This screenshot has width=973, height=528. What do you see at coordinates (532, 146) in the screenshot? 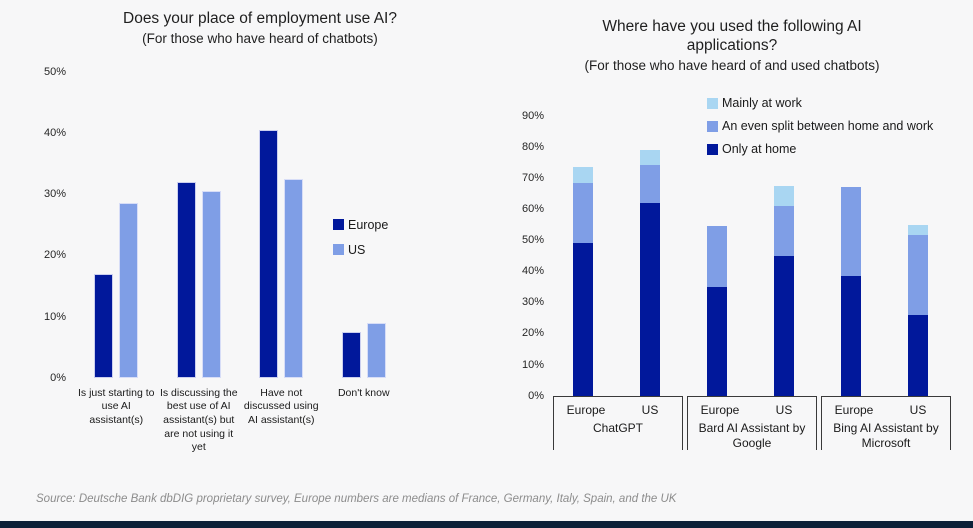
I see `y-axis-tick-label: 80%` at bounding box center [532, 146].